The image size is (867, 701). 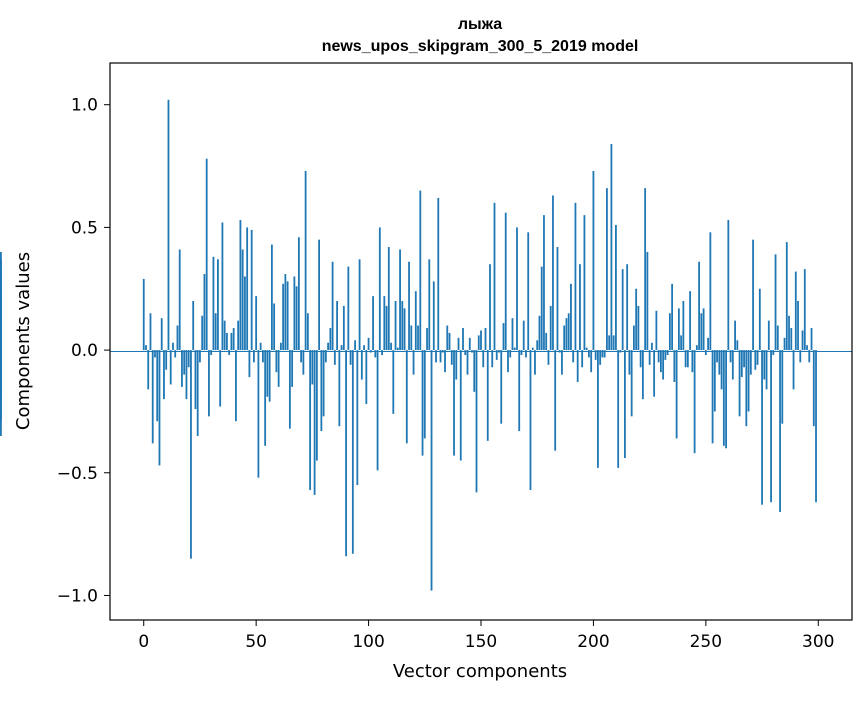 What do you see at coordinates (481, 642) in the screenshot?
I see `x-tick-label: 150` at bounding box center [481, 642].